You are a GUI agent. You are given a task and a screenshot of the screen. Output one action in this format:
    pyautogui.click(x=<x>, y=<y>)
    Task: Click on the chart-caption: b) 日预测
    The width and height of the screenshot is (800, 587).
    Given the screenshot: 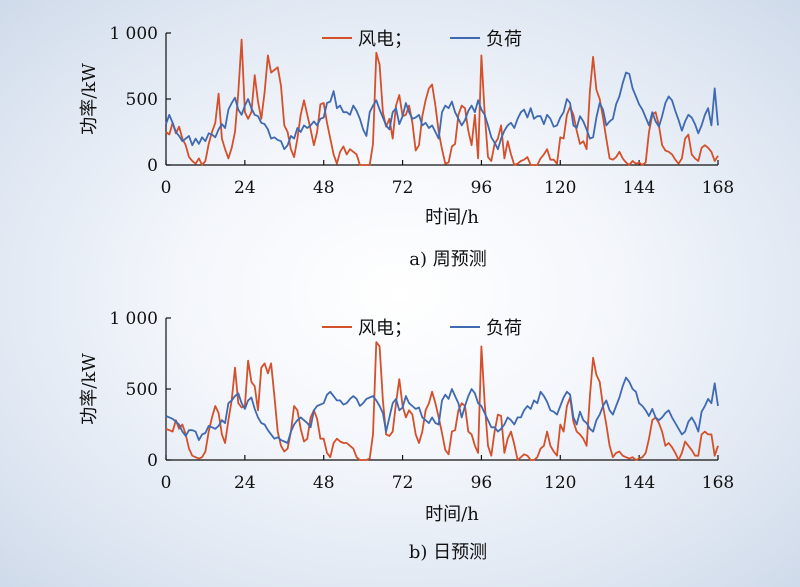 What is the action you would take?
    pyautogui.click(x=448, y=552)
    